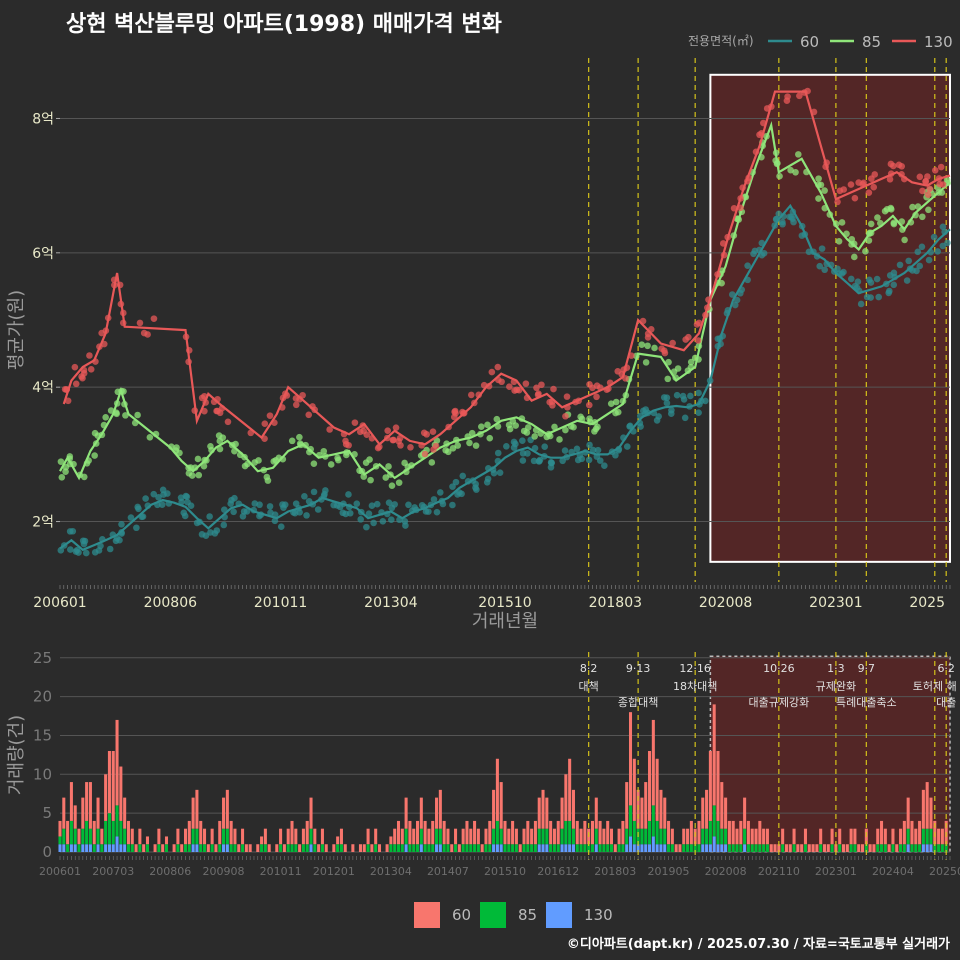 The width and height of the screenshot is (960, 960). Describe the element at coordinates (16, 755) in the screenshot. I see `y-axis-title-bottom: 거래량(건)` at that location.